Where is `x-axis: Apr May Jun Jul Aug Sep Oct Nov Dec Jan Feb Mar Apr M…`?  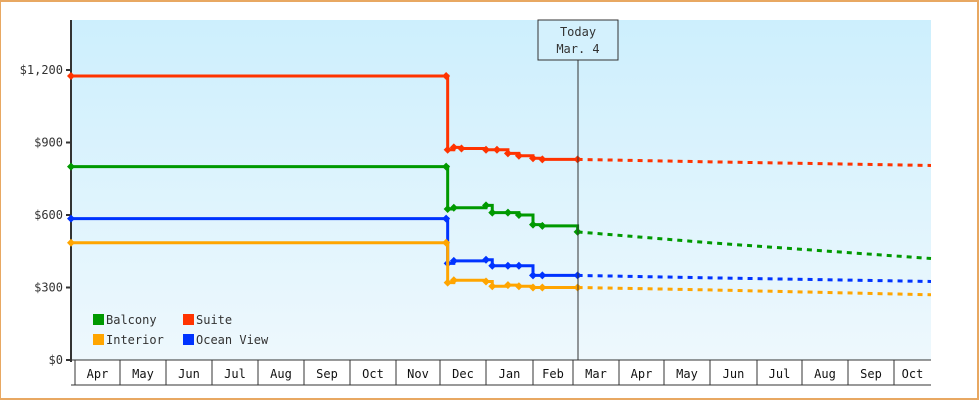
x-axis: Apr May Jun Jul Aug Sep Oct Nov Dec Jan Feb Mar Apr M… is located at coordinates (501, 372).